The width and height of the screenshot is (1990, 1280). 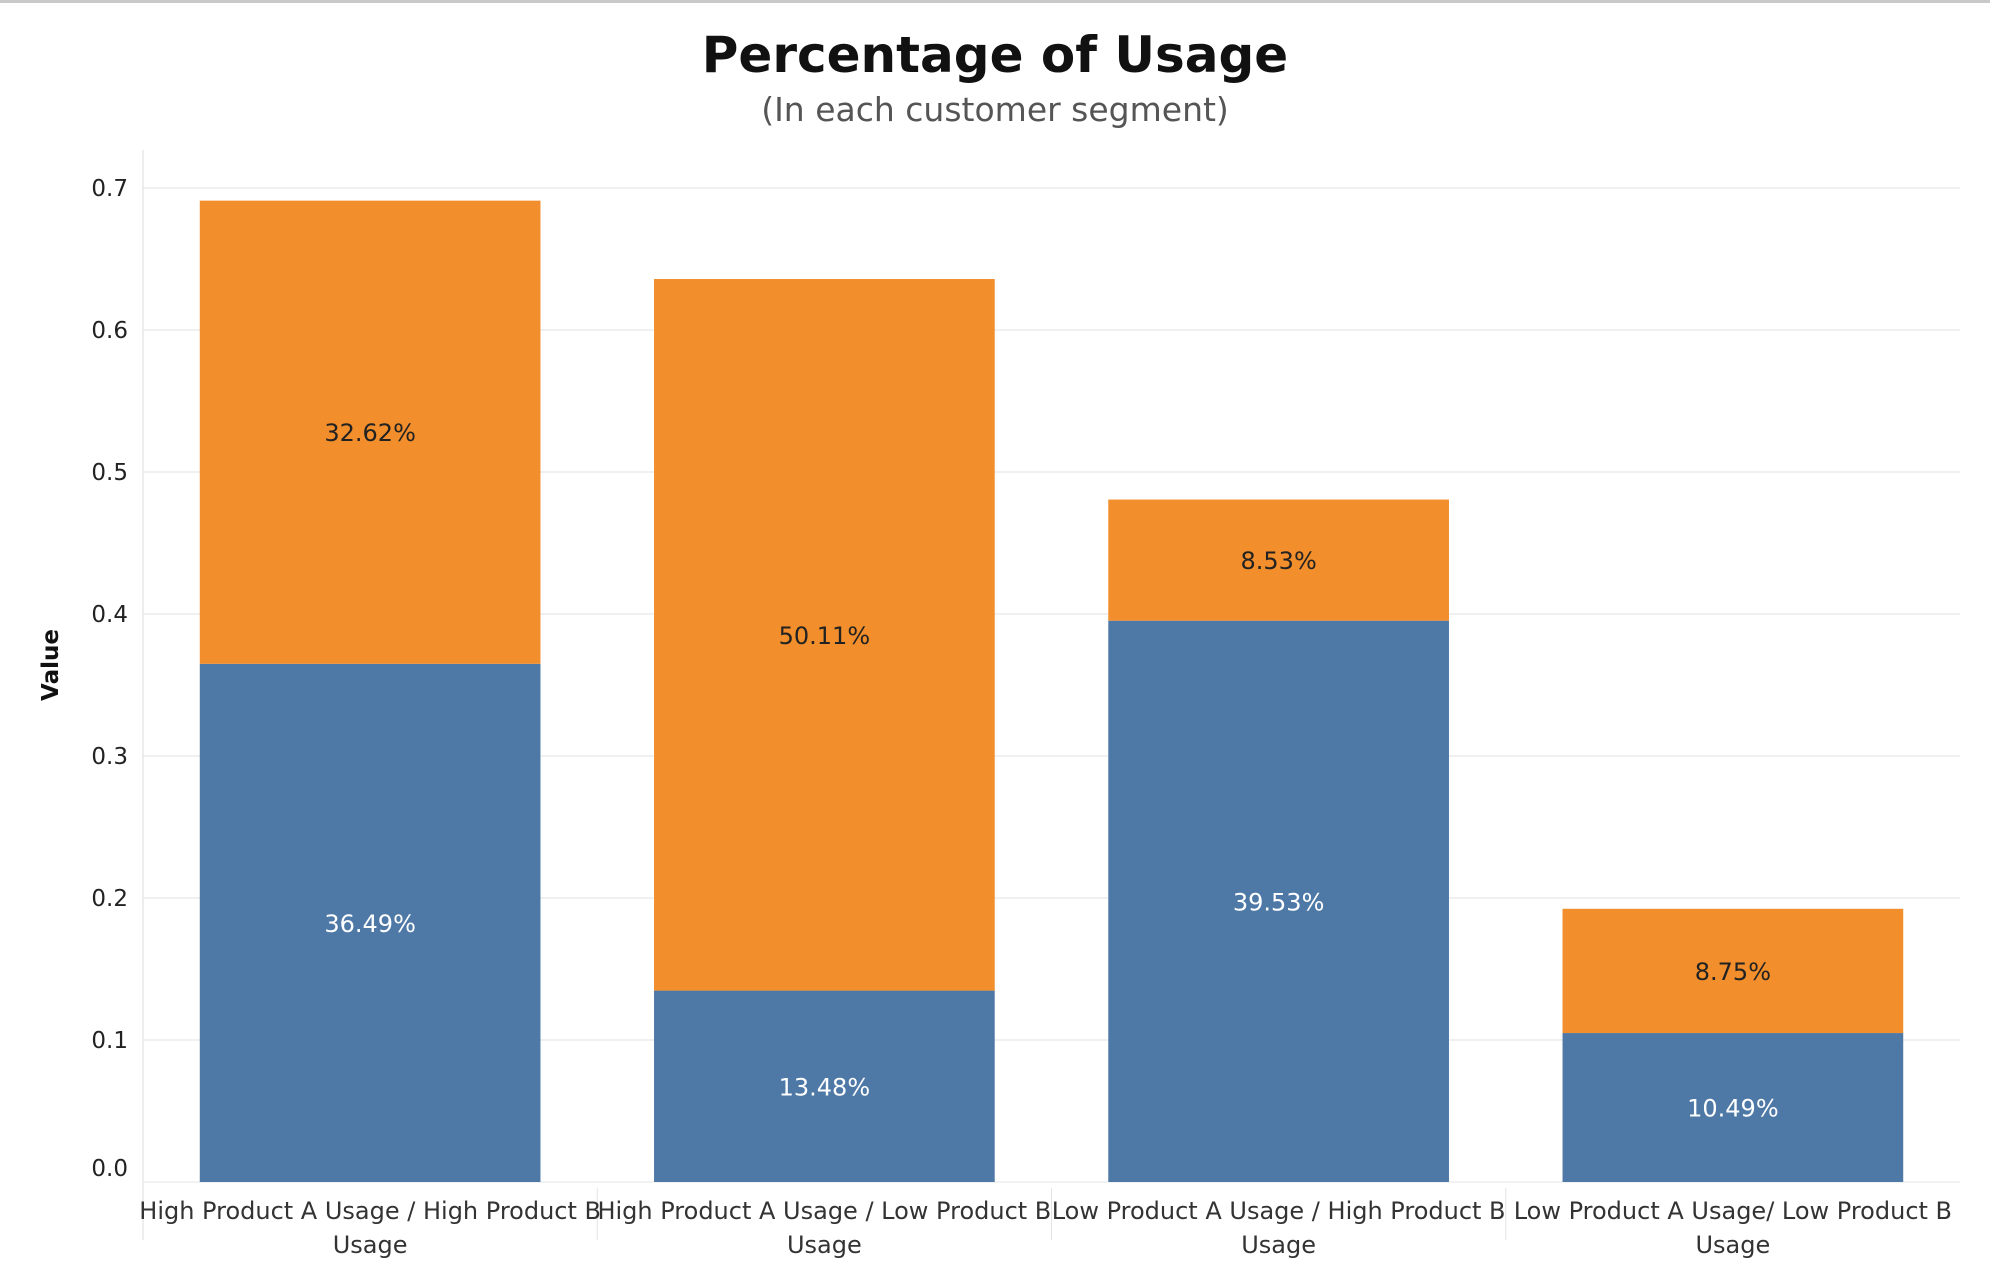 I want to click on y-tick-label: 0.3, so click(x=109, y=757).